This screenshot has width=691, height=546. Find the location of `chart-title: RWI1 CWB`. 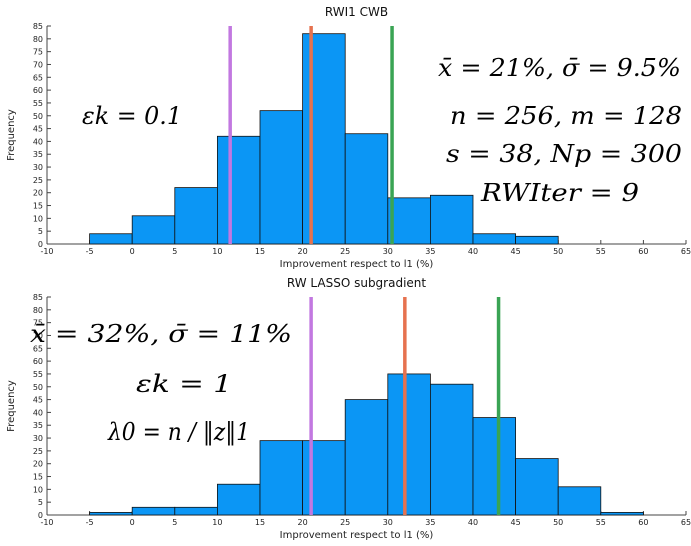

chart-title: RWI1 CWB is located at coordinates (356, 12).